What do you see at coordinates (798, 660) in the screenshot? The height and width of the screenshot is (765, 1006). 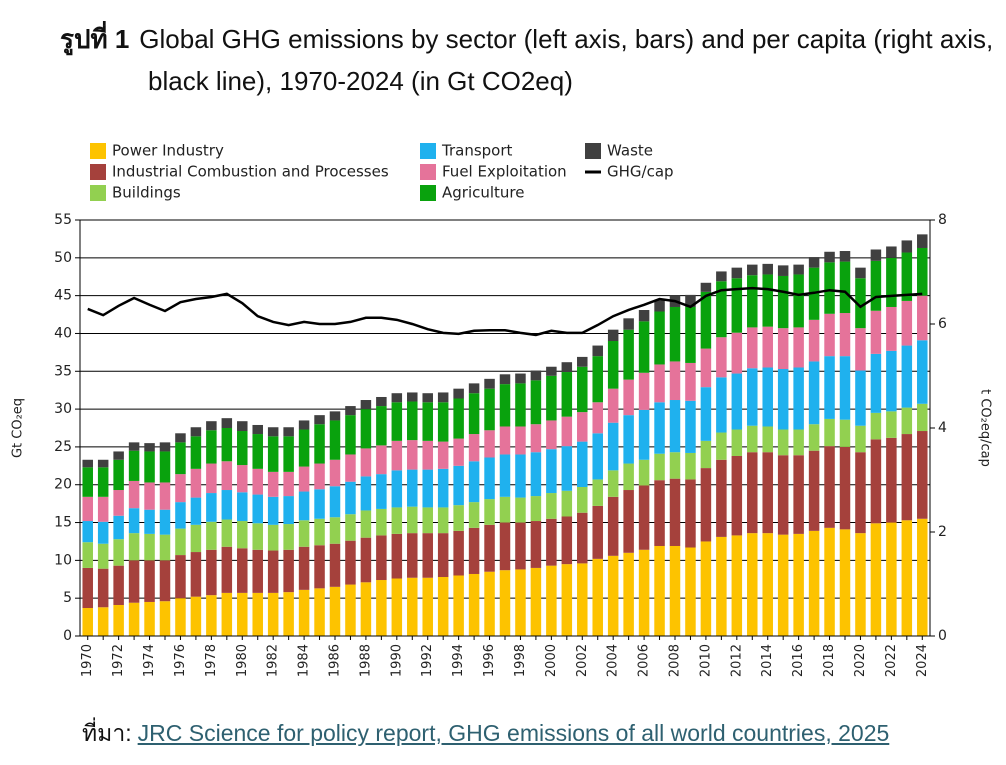 I see `x-tick-label: 2016` at bounding box center [798, 660].